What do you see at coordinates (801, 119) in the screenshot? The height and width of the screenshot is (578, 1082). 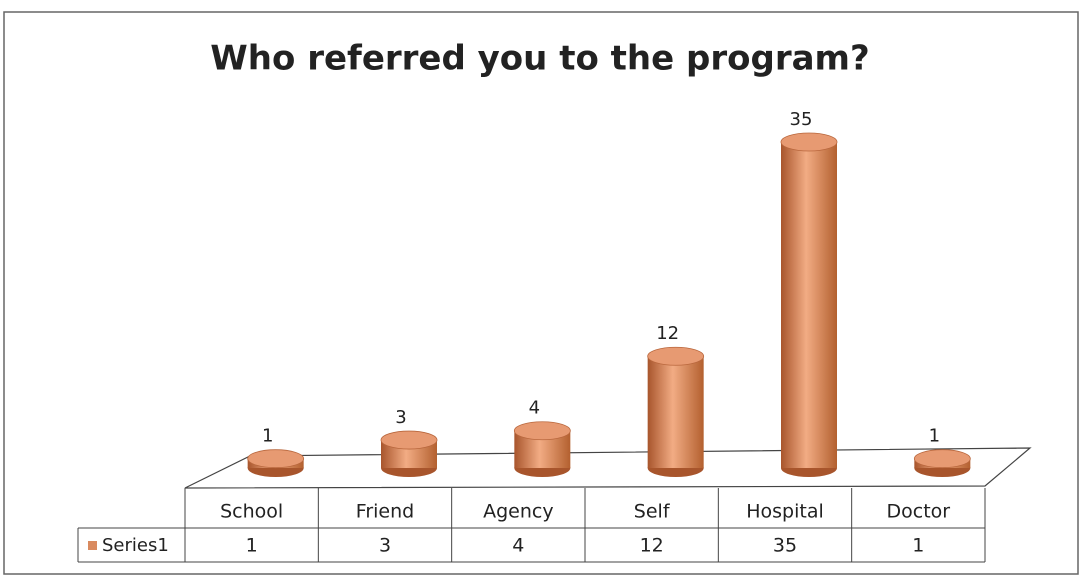 I see `data-label: 35` at bounding box center [801, 119].